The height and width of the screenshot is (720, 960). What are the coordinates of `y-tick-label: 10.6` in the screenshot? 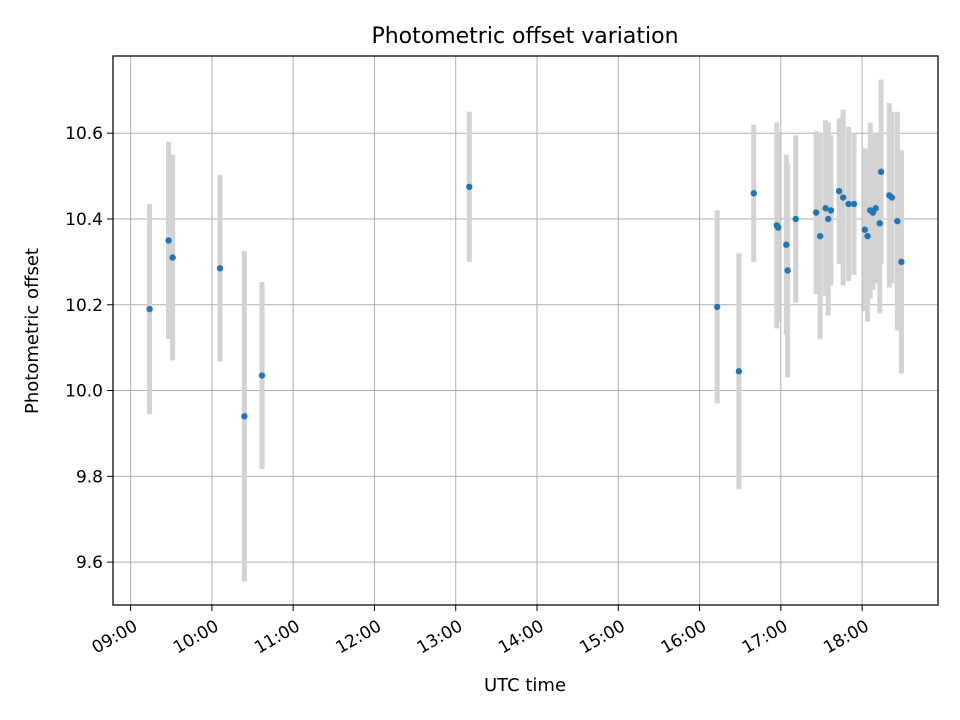 It's located at (84, 134).